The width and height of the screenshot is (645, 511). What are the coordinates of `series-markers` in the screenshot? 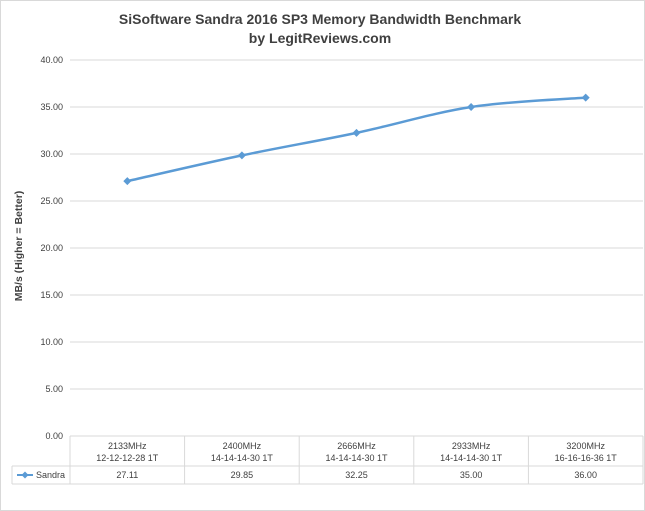 It's located at (356, 139).